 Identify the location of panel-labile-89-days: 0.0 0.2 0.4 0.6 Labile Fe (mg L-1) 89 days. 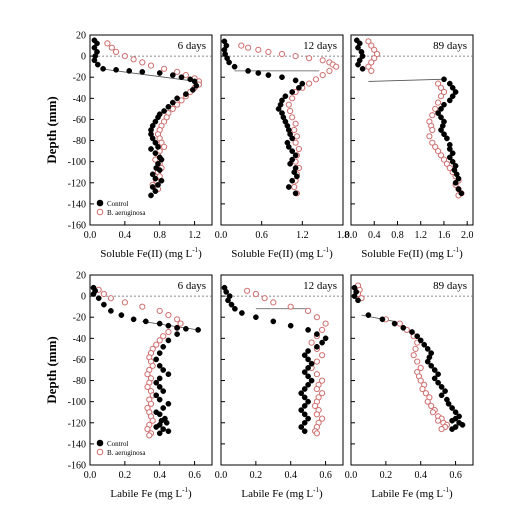
(409, 387).